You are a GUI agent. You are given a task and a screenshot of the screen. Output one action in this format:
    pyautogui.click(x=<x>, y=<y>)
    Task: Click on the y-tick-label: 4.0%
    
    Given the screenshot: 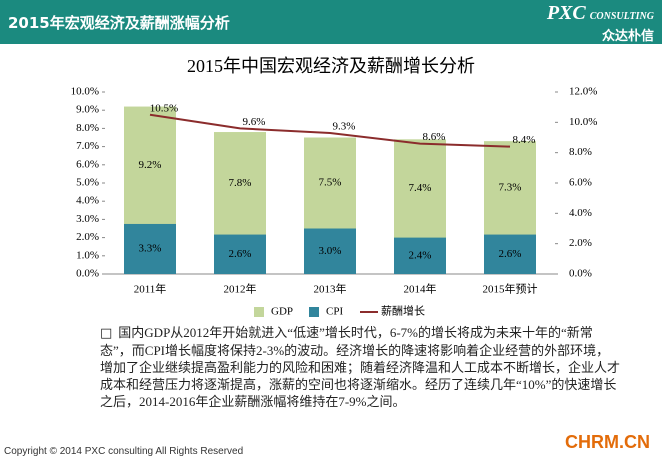 What is the action you would take?
    pyautogui.click(x=87, y=201)
    